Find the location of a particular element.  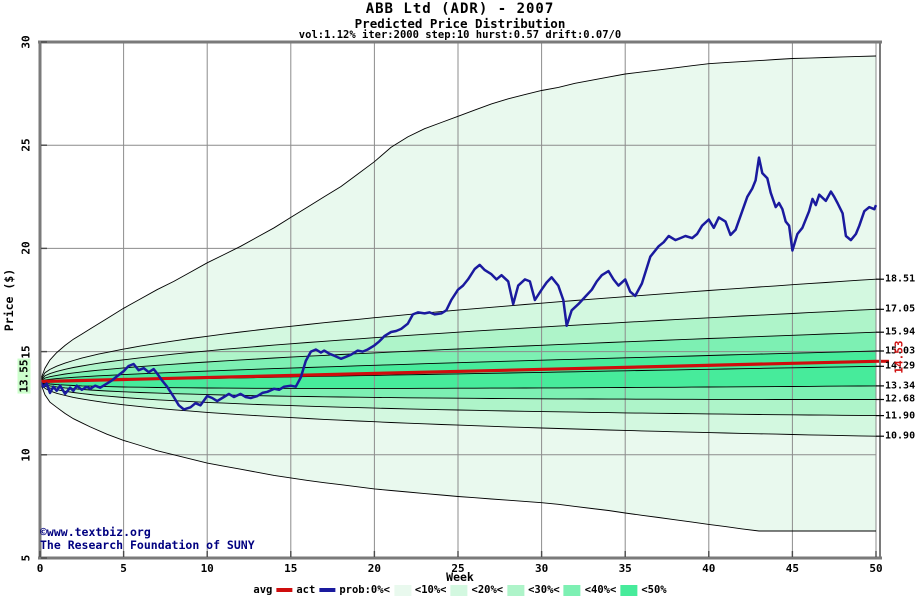

watermark-org: The Research Foundation of SUNY is located at coordinates (147, 545).